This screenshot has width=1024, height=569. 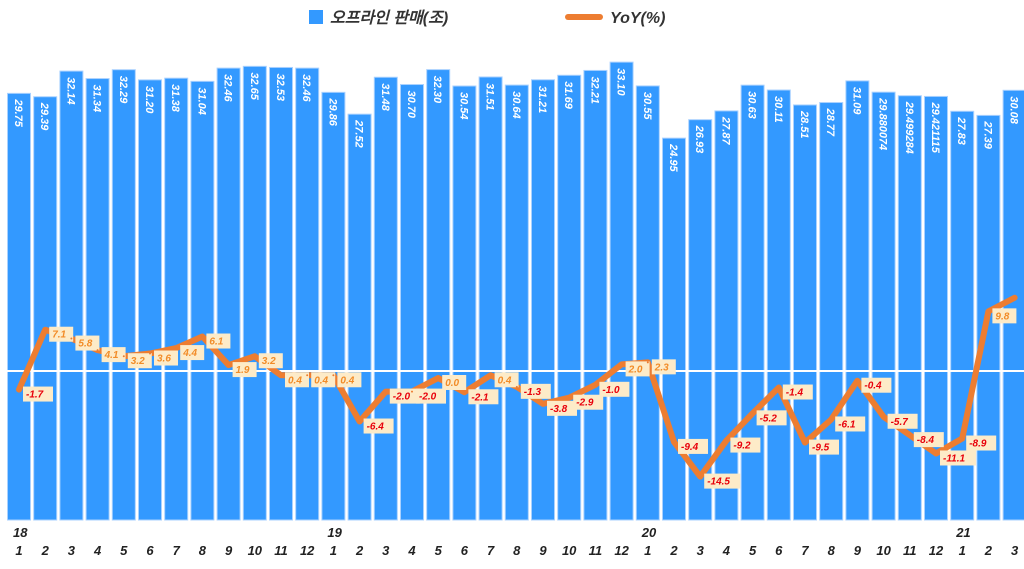 I want to click on bar-value-label: 27.39, so click(x=987, y=134).